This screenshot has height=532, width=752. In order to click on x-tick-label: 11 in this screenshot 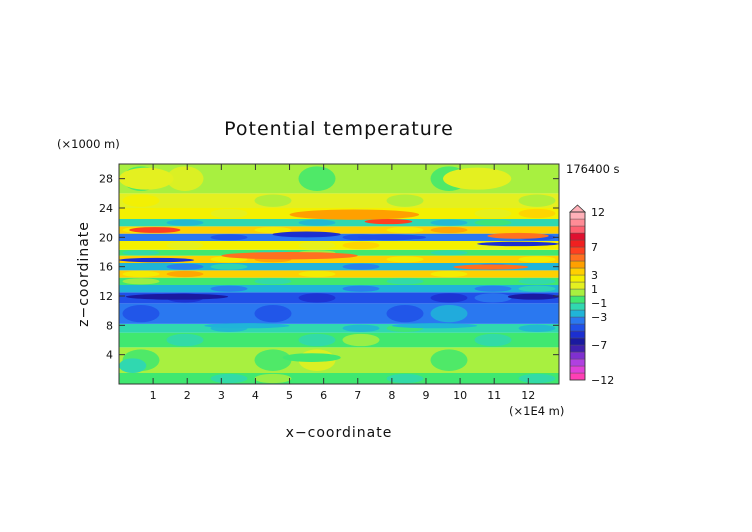, I will do `click(494, 395)`.